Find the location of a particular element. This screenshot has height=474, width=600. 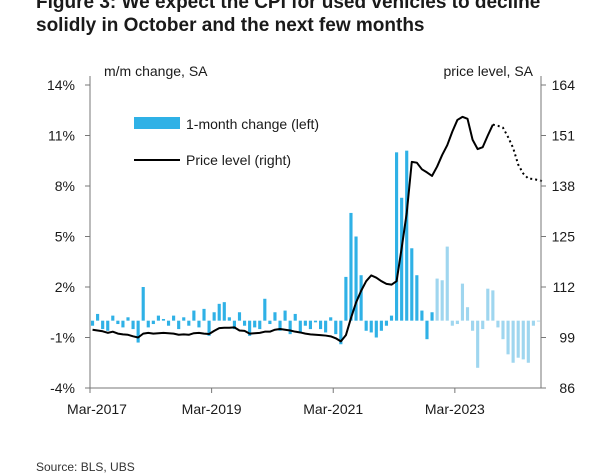

right-tick-label: 125 is located at coordinates (564, 237).